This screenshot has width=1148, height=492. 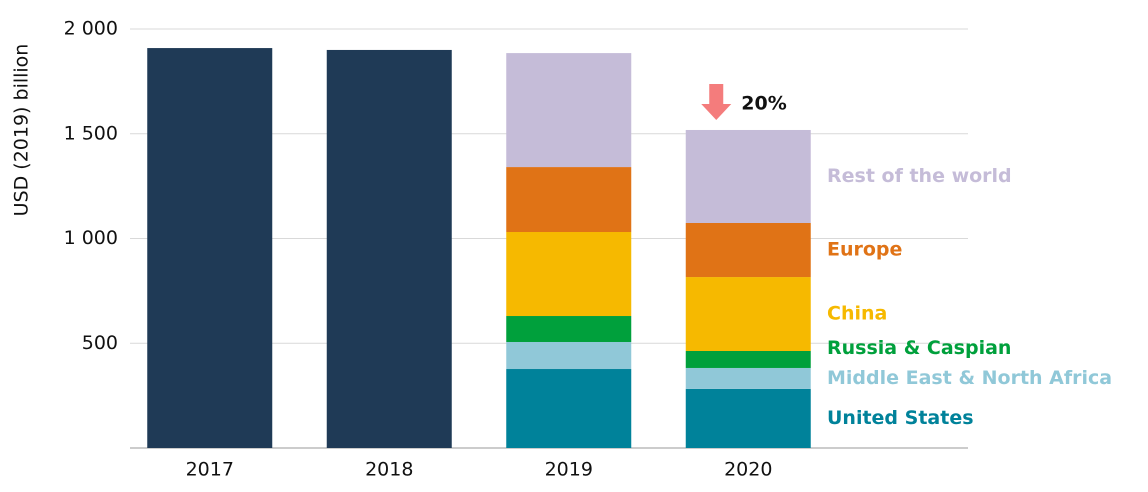 What do you see at coordinates (91, 133) in the screenshot?
I see `y-tick-label: 1 500` at bounding box center [91, 133].